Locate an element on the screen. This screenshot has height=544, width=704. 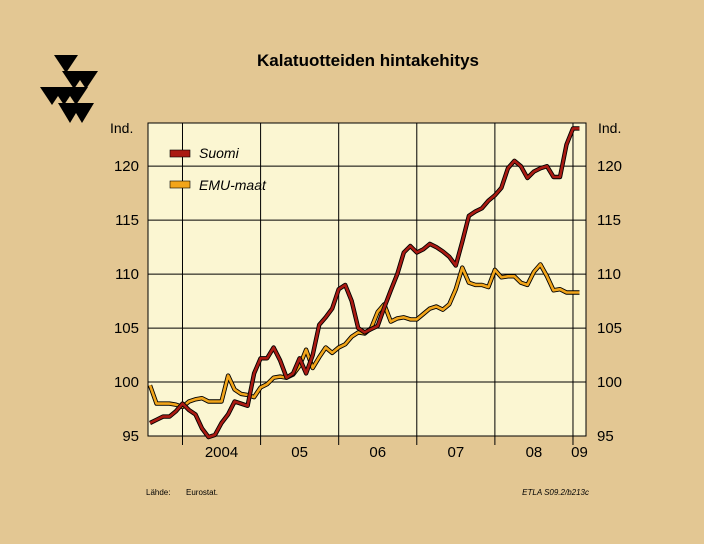
x-tick-label: 08 is located at coordinates (534, 452).